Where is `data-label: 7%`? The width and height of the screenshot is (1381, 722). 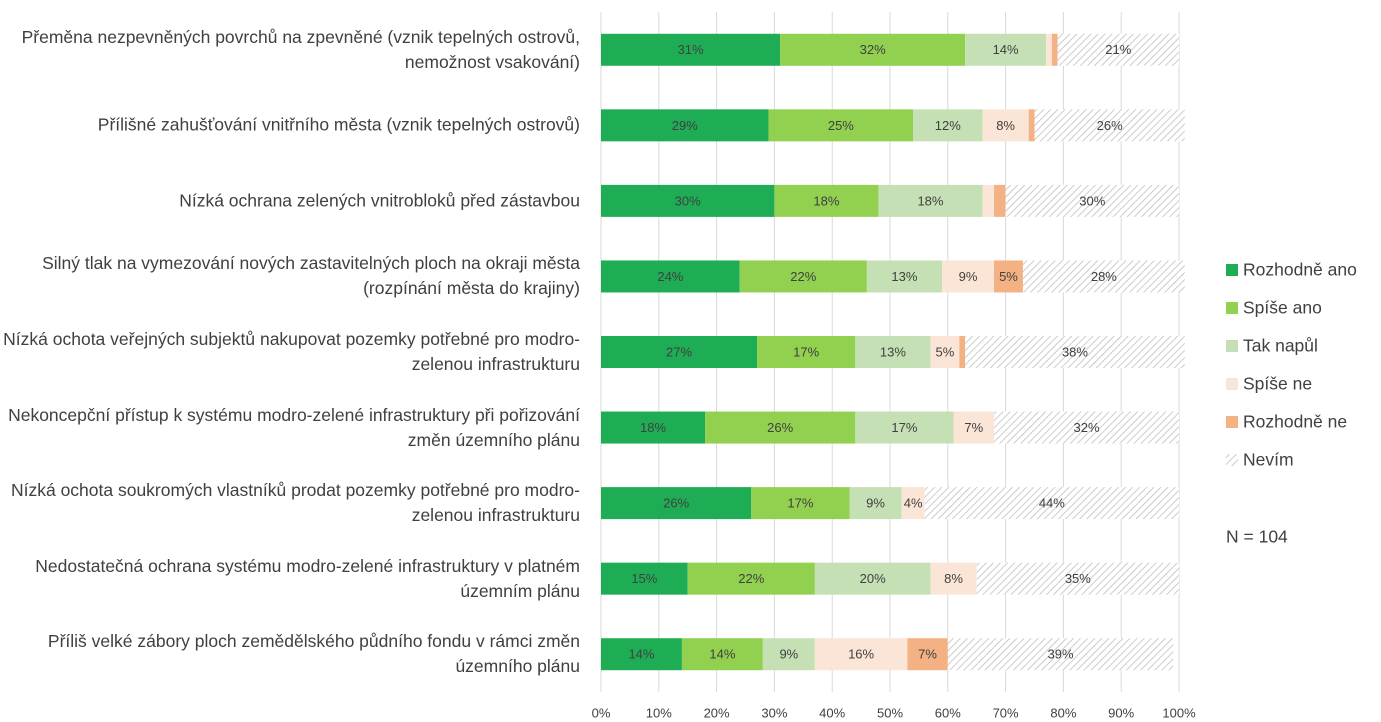 data-label: 7% is located at coordinates (927, 654).